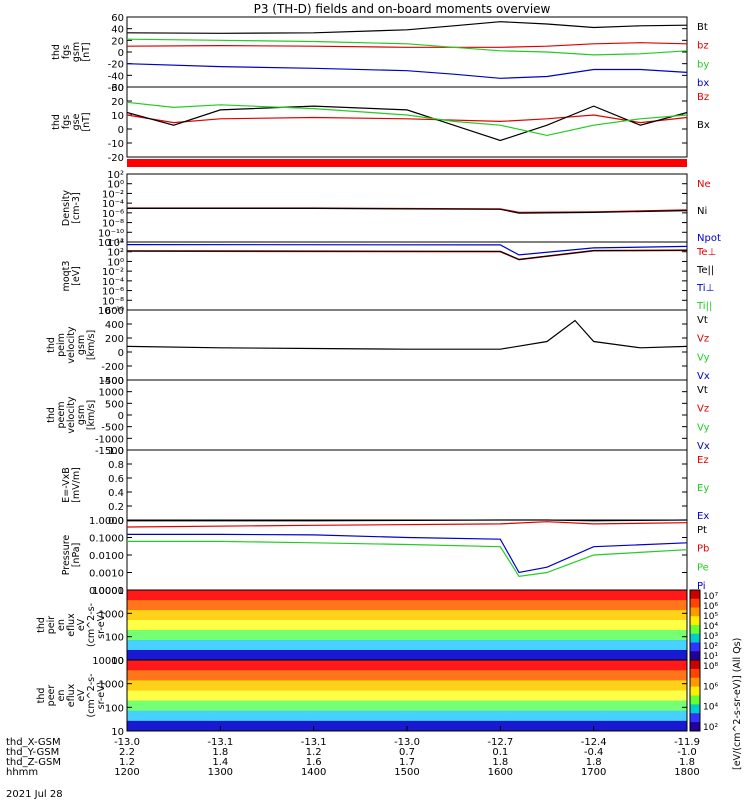 Image resolution: width=750 pixels, height=800 pixels. Describe the element at coordinates (703, 460) in the screenshot. I see `legend-entry: Ez` at that location.